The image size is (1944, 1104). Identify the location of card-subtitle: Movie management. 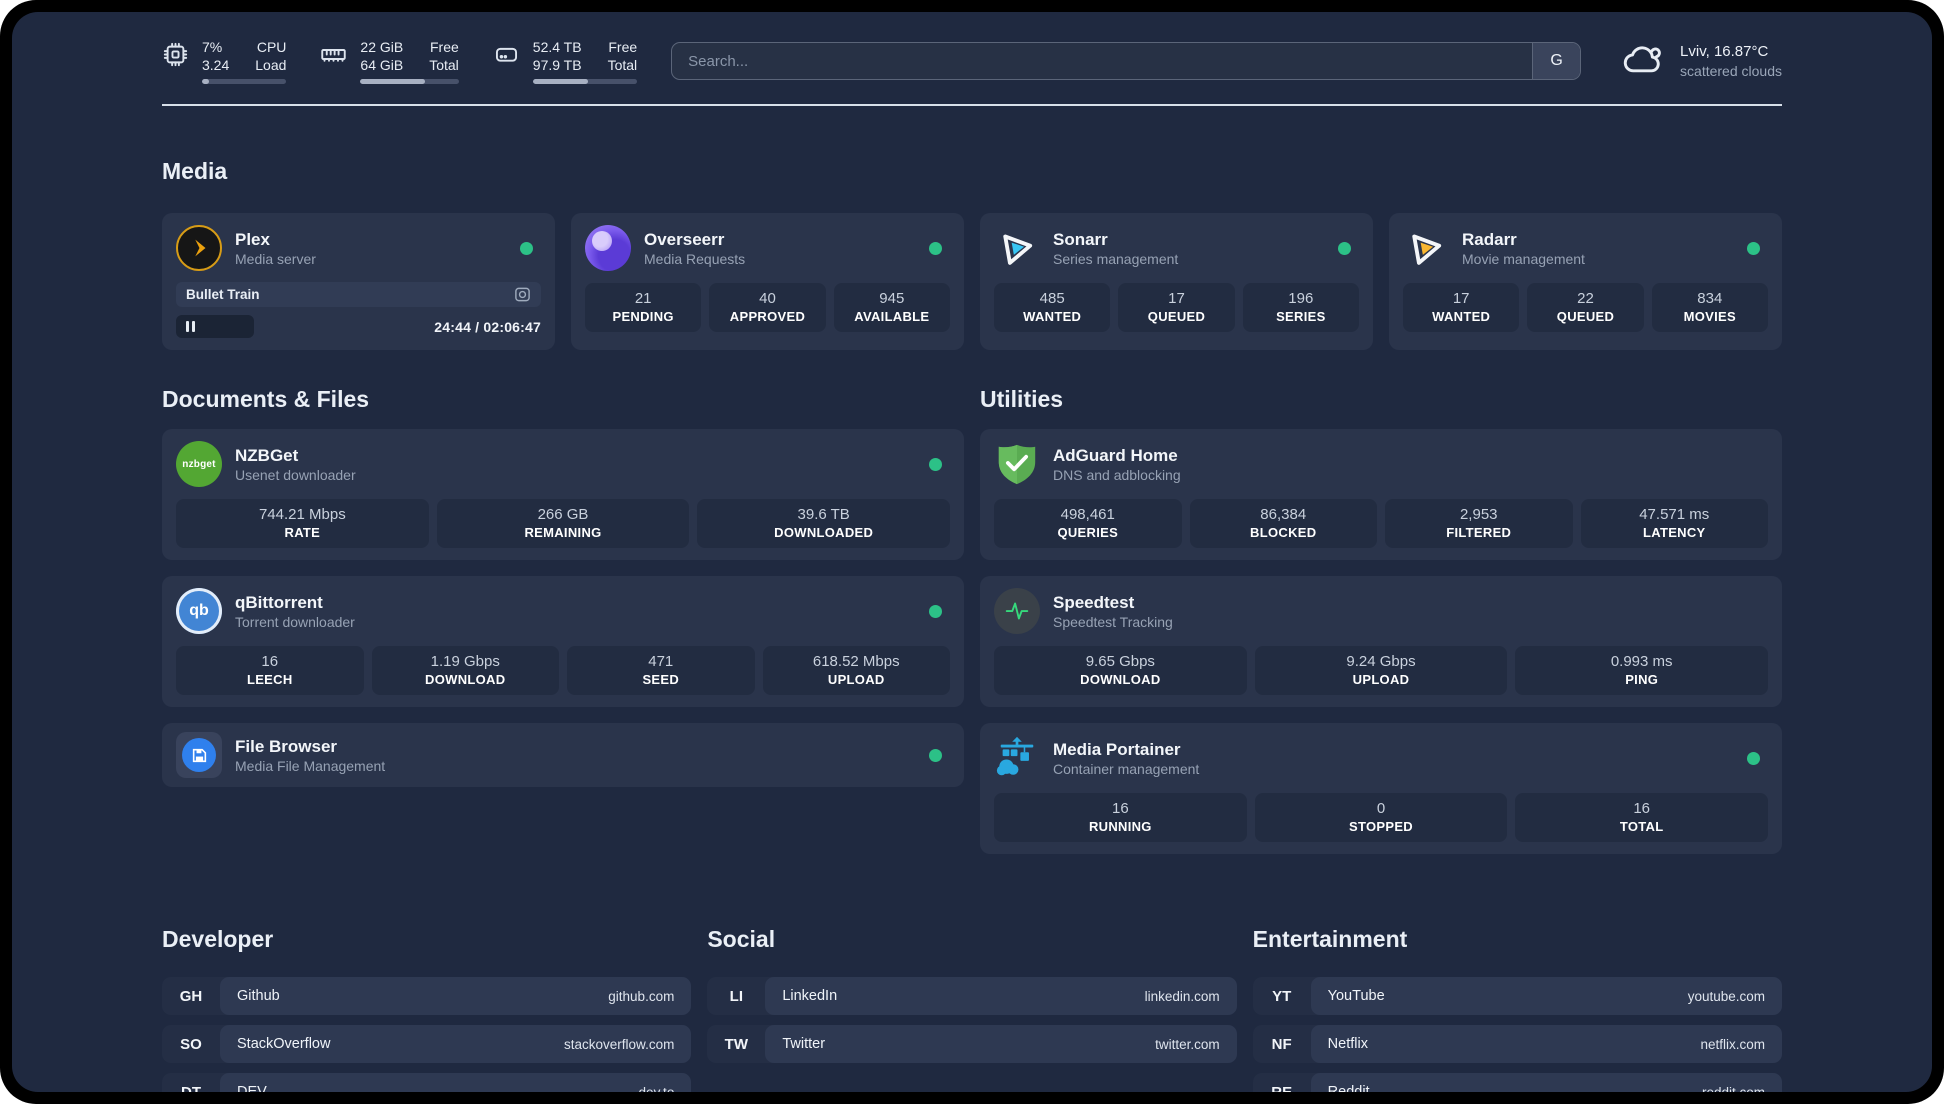
(1523, 258).